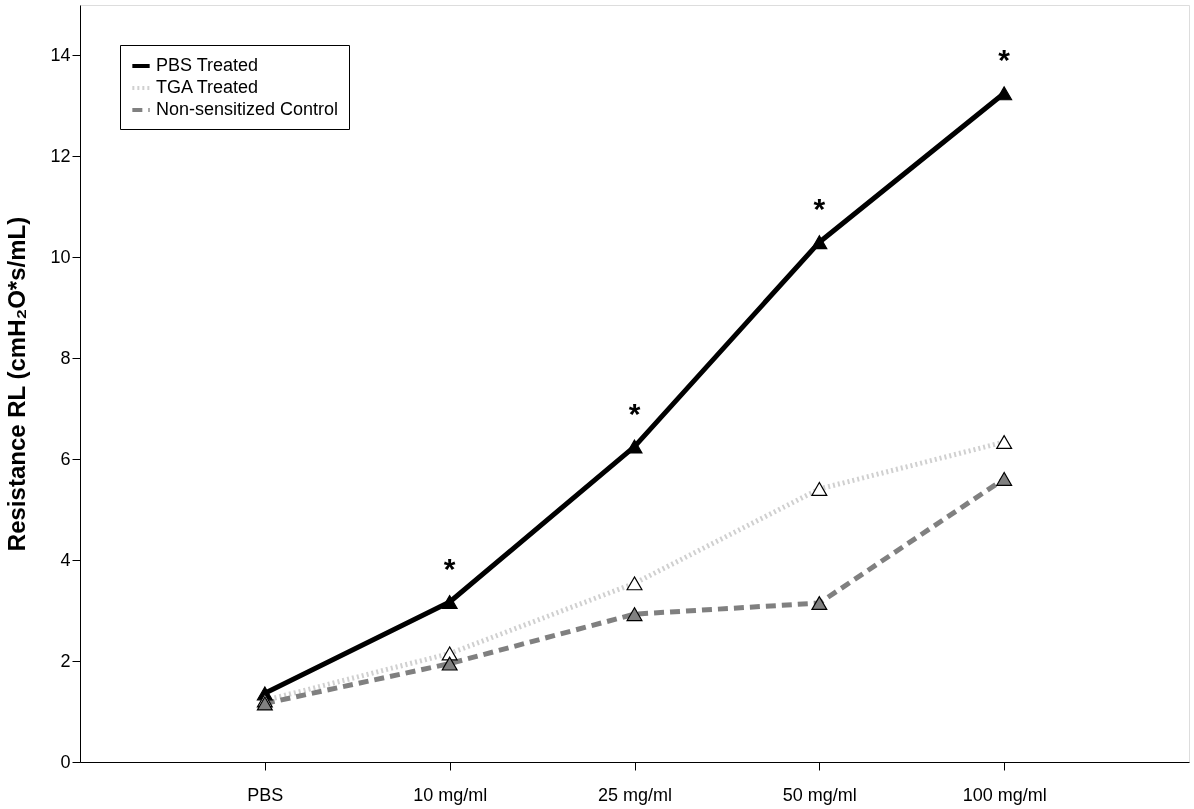  Describe the element at coordinates (60, 54) in the screenshot. I see `y-tick-label: 14` at that location.